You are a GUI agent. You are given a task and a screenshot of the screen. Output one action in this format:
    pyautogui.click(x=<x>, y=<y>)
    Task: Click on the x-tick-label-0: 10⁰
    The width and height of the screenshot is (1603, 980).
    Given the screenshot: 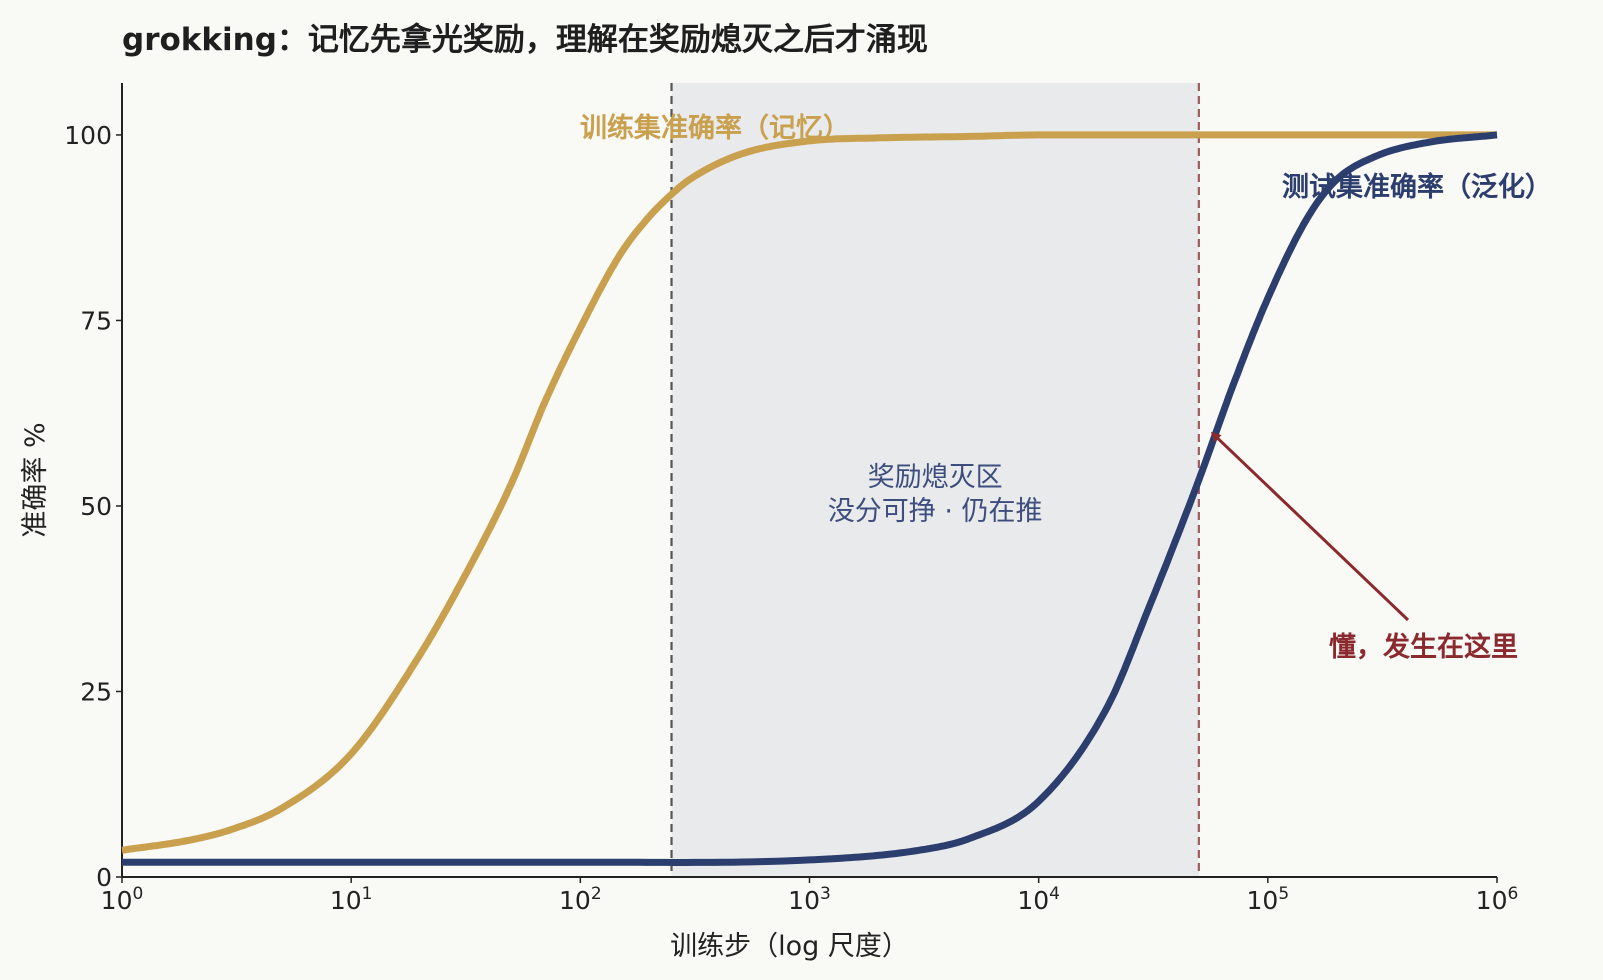 What is the action you would take?
    pyautogui.click(x=122, y=899)
    